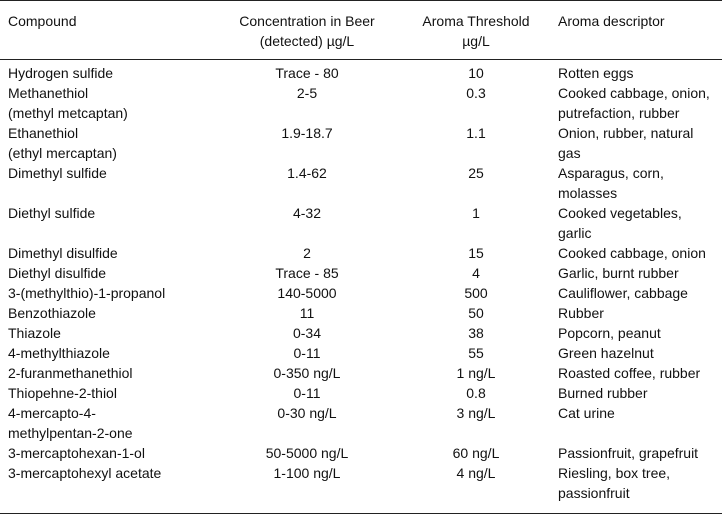 This screenshot has height=529, width=727. I want to click on cell-descriptor: Rubber, so click(581, 313).